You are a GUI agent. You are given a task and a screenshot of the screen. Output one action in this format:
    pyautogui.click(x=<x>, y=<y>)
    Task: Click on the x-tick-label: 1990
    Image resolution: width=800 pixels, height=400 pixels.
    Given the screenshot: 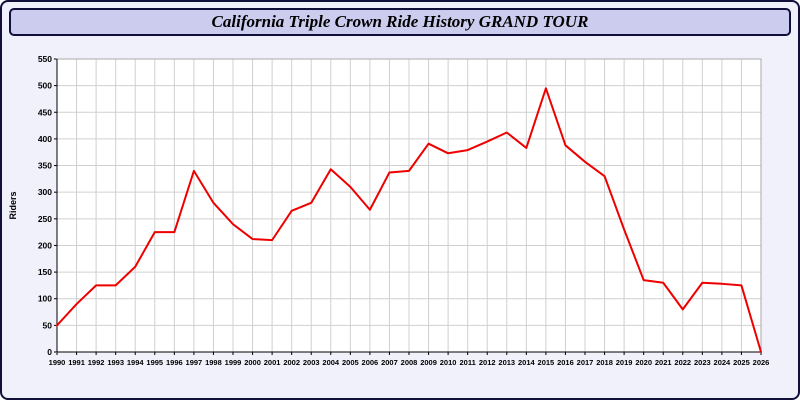 What is the action you would take?
    pyautogui.click(x=57, y=362)
    